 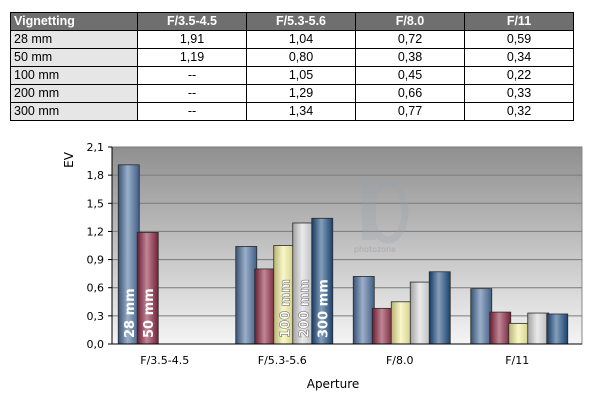 I want to click on y-tick-label: 2,1, so click(x=96, y=147).